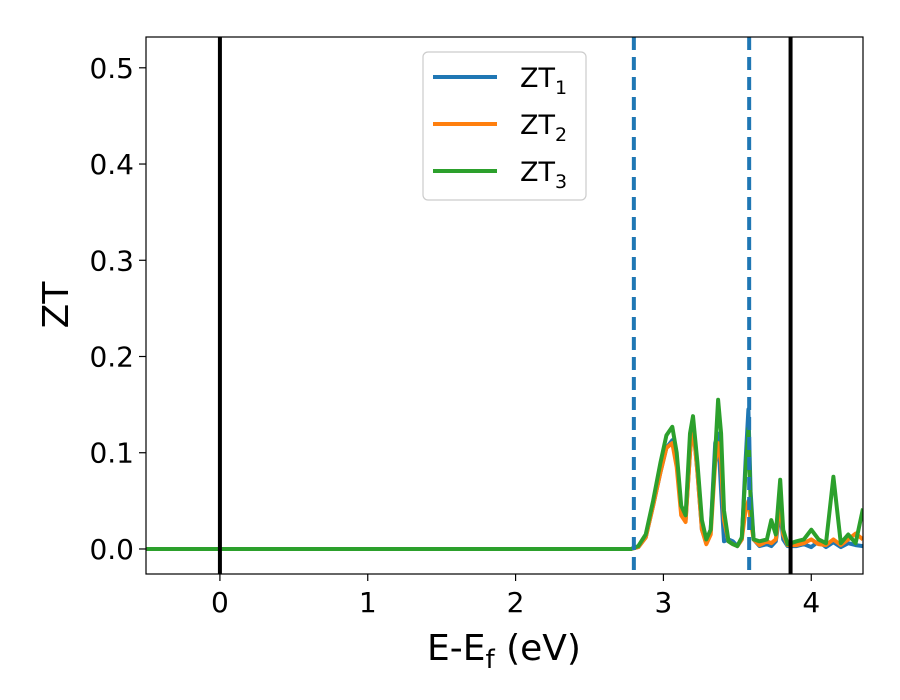 This screenshot has height=700, width=900. I want to click on legend: ZT1 ZT2 ZT3, so click(504, 126).